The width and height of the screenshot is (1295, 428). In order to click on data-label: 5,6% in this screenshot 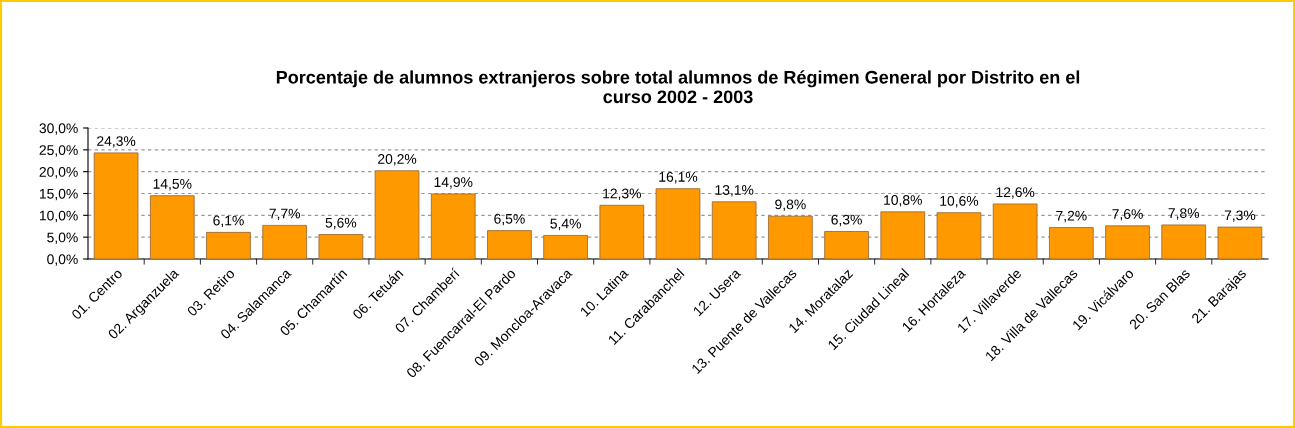, I will do `click(341, 223)`.